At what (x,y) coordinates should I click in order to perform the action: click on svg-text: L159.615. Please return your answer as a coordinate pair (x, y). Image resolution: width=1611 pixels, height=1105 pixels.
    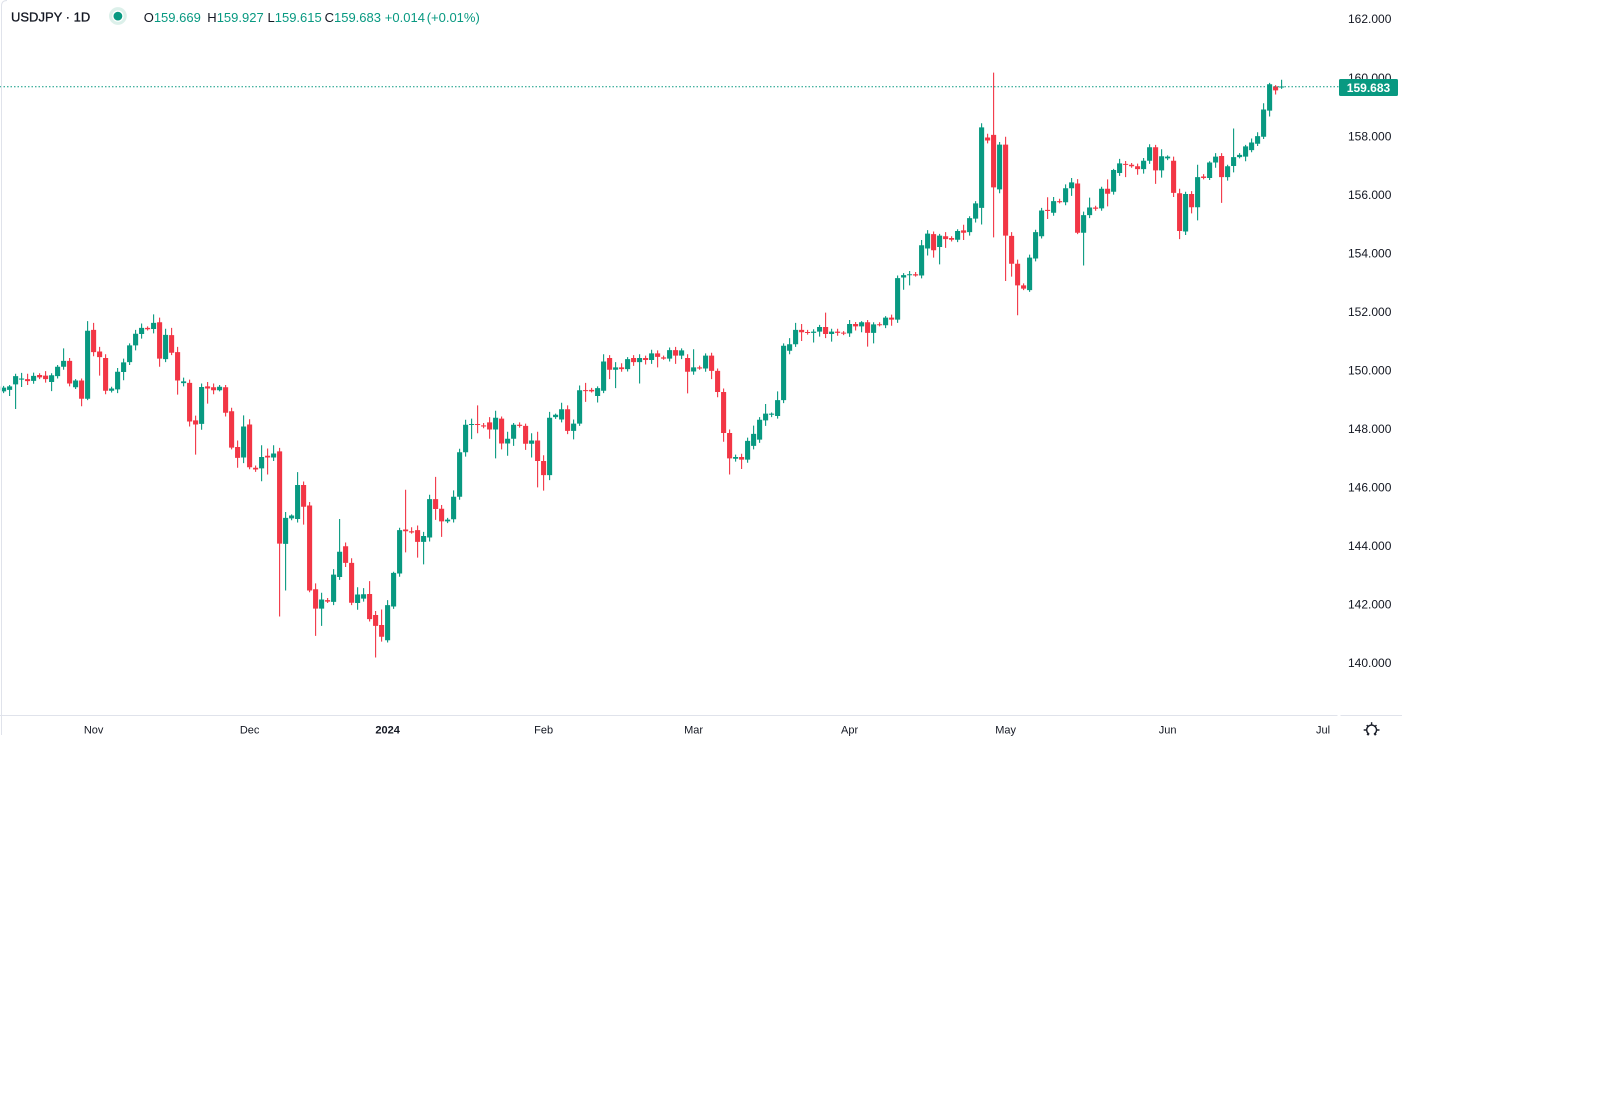
    Looking at the image, I should click on (295, 17).